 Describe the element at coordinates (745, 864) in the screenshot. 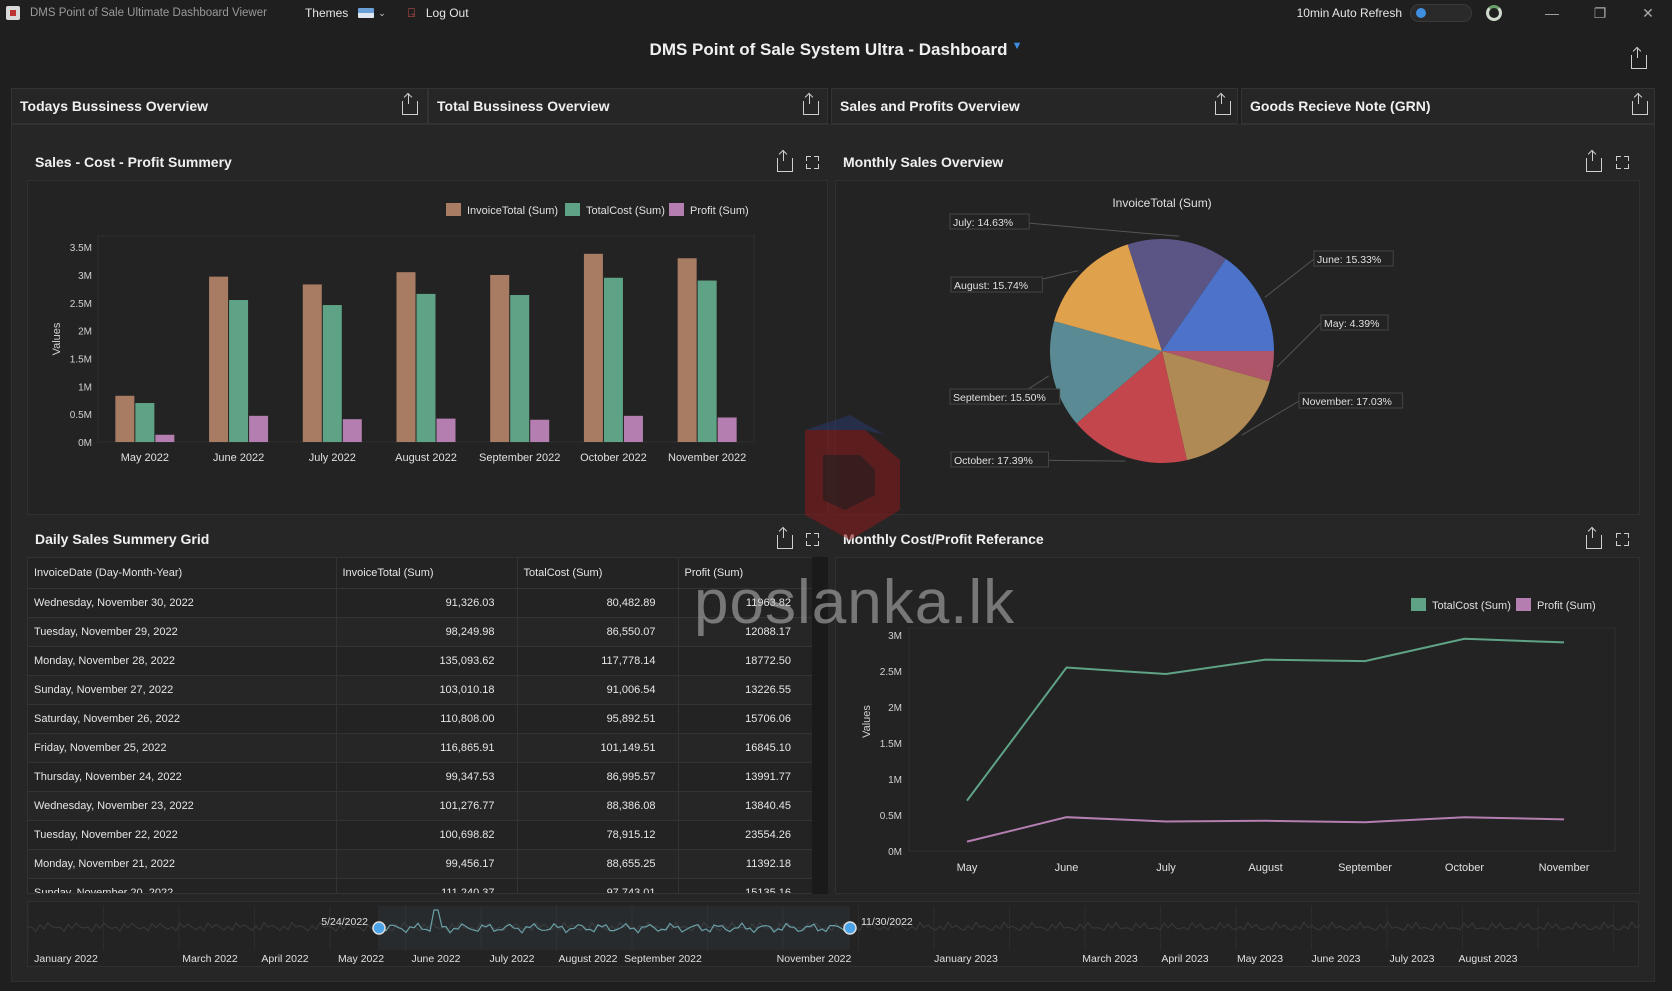

I see `table-cell: 11392.18` at that location.